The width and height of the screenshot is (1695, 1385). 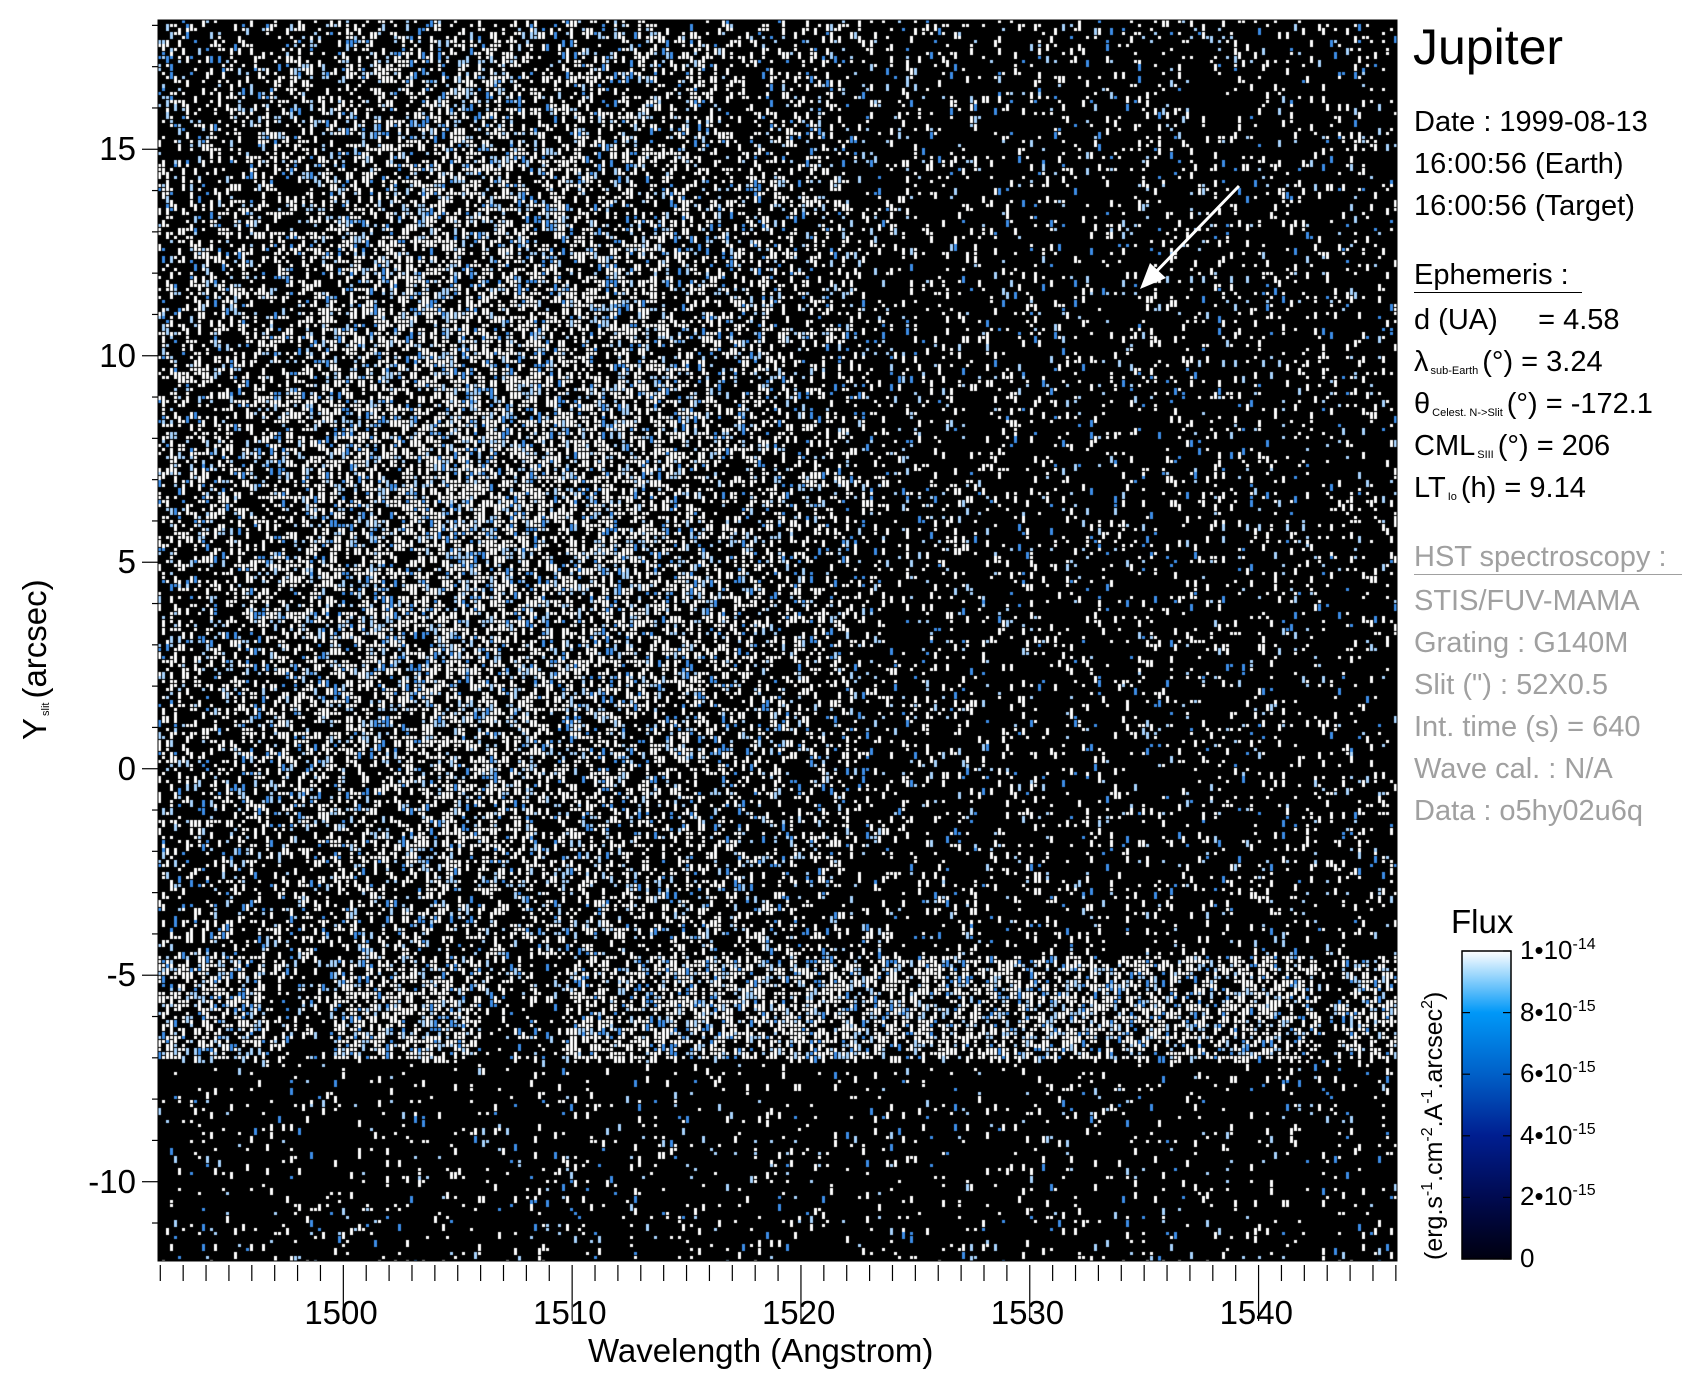 I want to click on ephemeris-title: Ephemeris :, so click(x=1498, y=277).